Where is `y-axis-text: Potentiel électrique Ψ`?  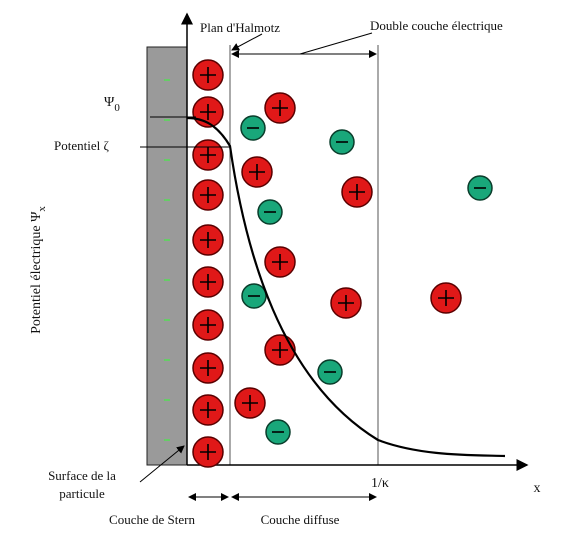
y-axis-text: Potentiel électrique Ψ is located at coordinates (36, 272).